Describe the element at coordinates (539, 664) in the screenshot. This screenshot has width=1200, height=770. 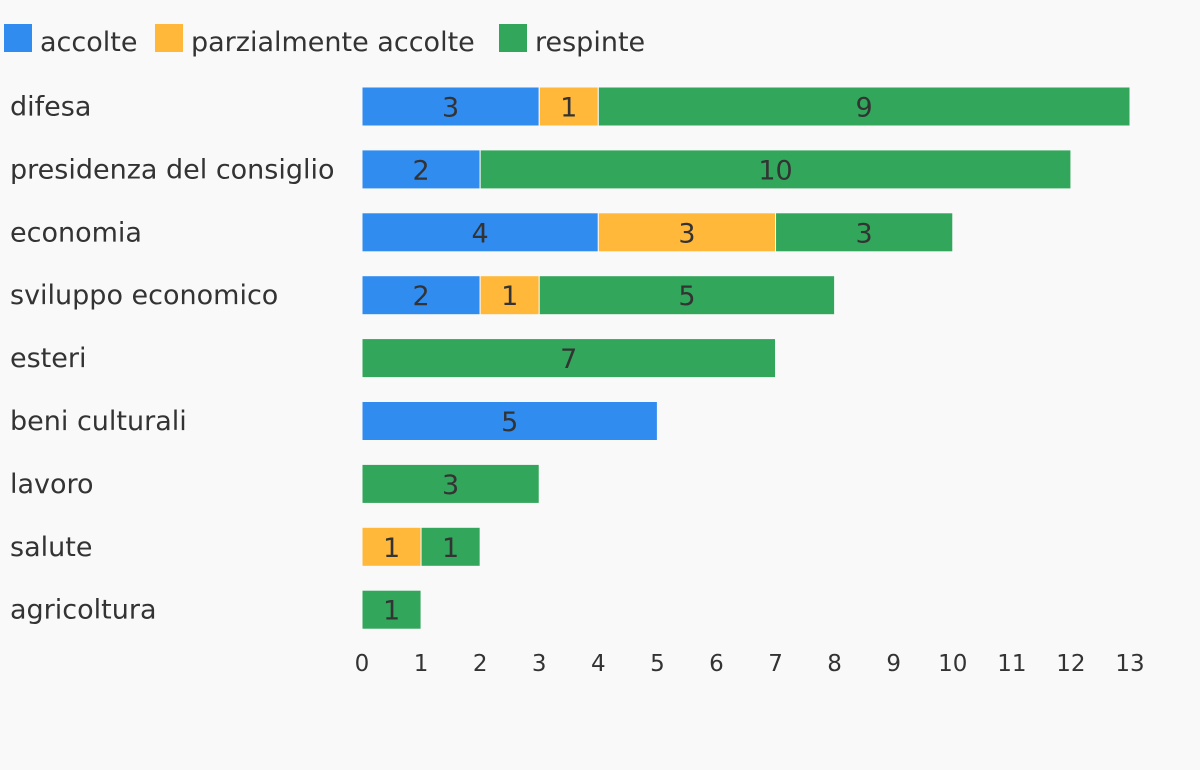
I see `x-tick-label: 3` at that location.